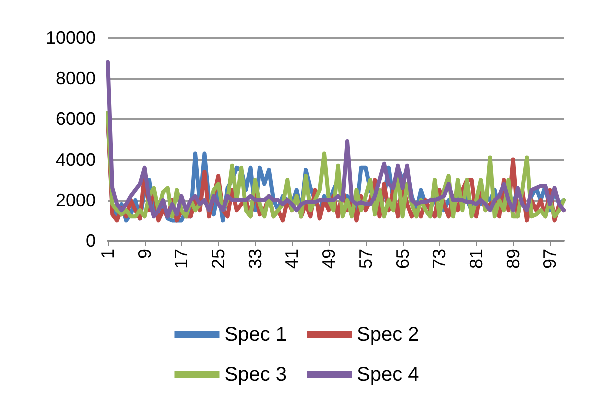  What do you see at coordinates (366, 259) in the screenshot?
I see `x-tick-label: 57` at bounding box center [366, 259].